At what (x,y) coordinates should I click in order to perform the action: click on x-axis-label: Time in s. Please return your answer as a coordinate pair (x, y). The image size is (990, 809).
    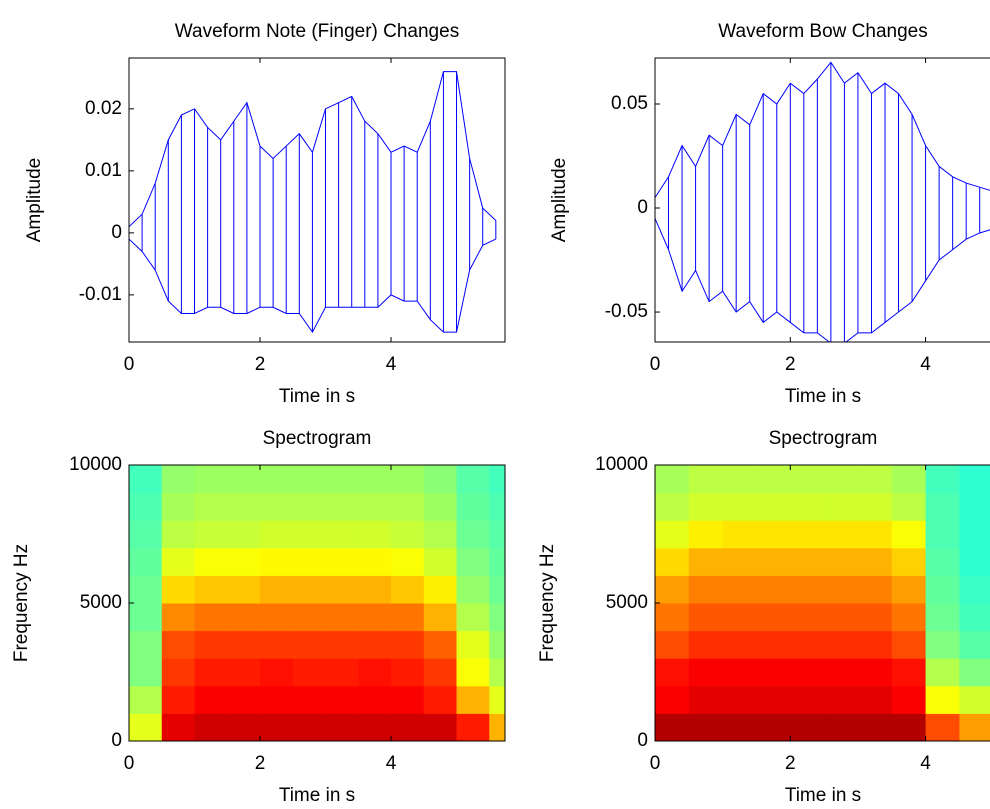
    Looking at the image, I should click on (317, 795).